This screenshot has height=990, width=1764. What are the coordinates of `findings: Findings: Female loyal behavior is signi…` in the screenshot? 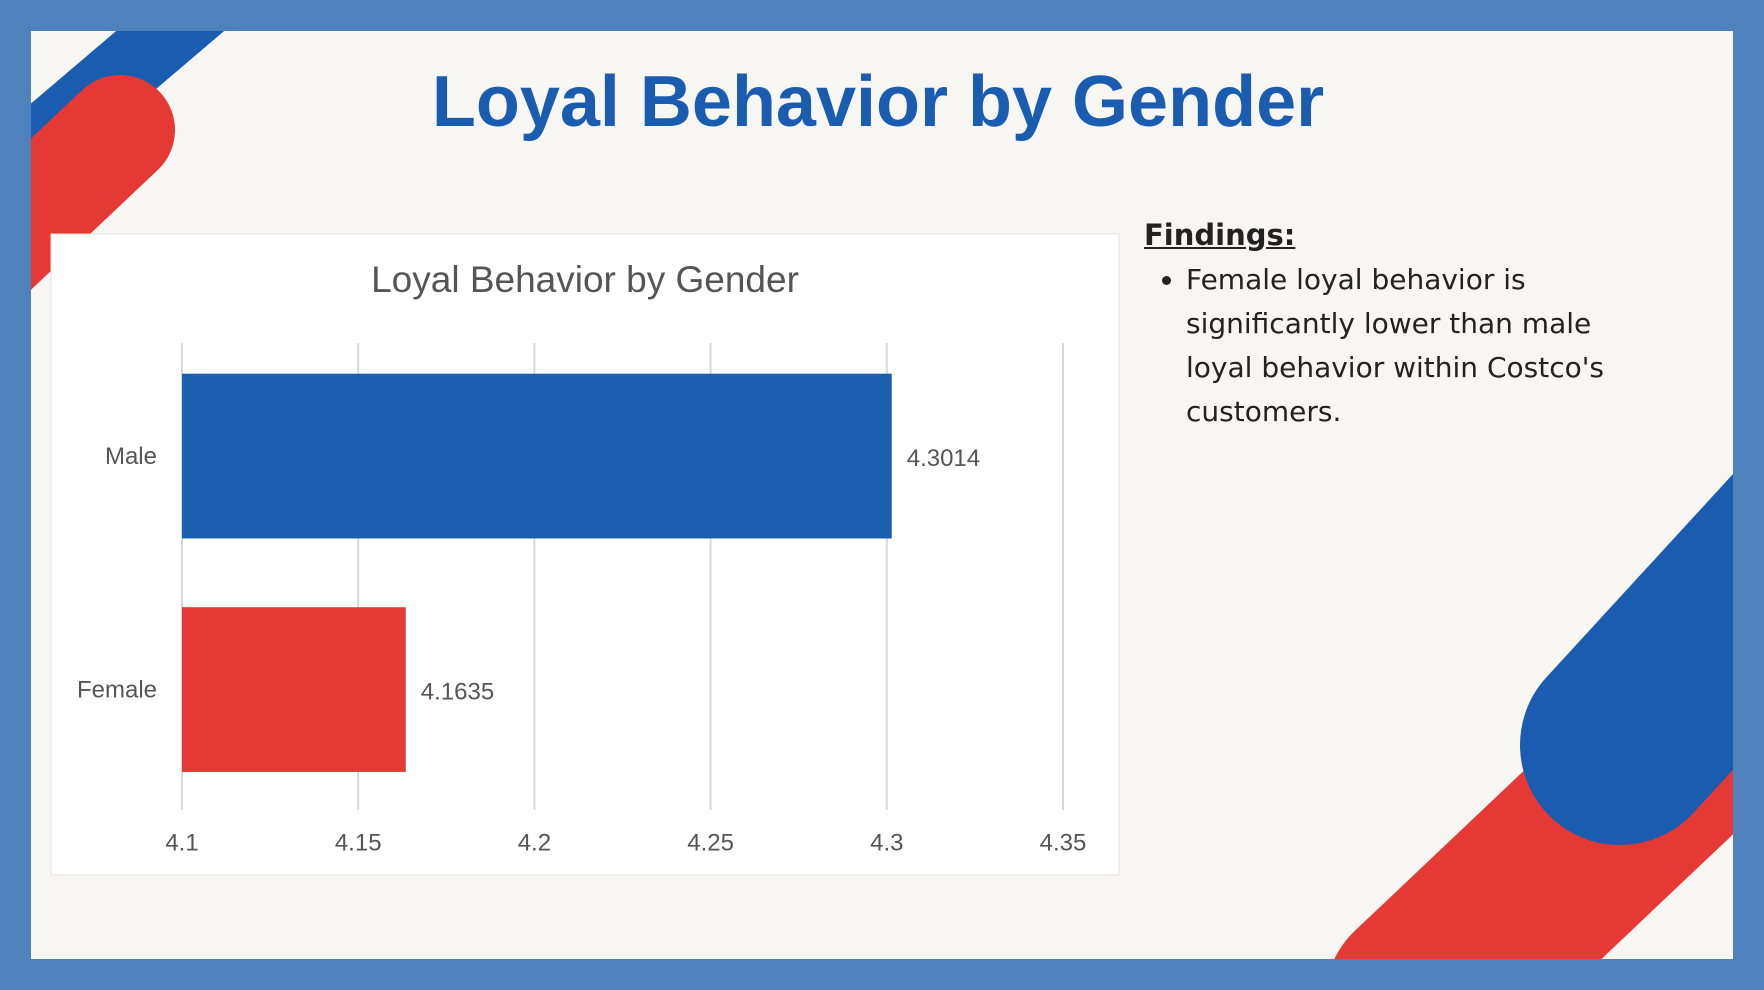 It's located at (1379, 326).